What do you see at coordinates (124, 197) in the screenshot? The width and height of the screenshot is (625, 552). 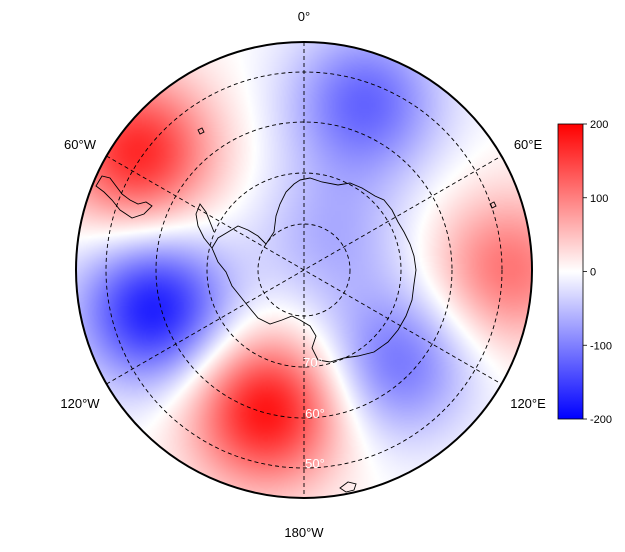 I see `south-america-tip-coastline` at bounding box center [124, 197].